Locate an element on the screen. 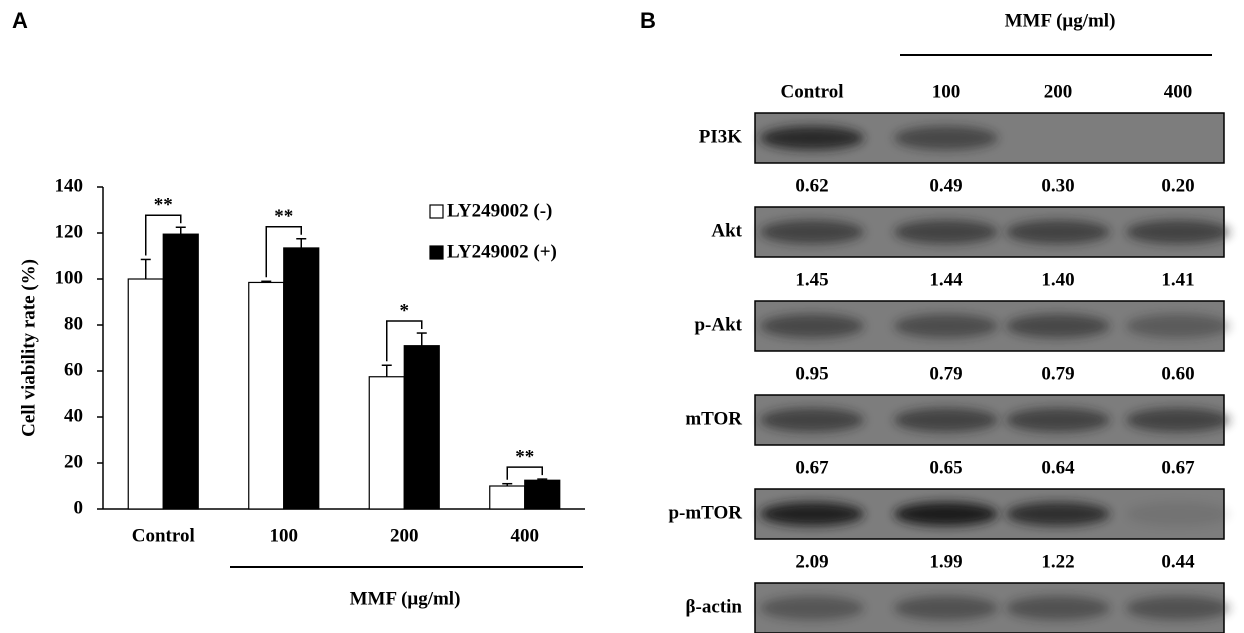  column-label: Control is located at coordinates (812, 91).